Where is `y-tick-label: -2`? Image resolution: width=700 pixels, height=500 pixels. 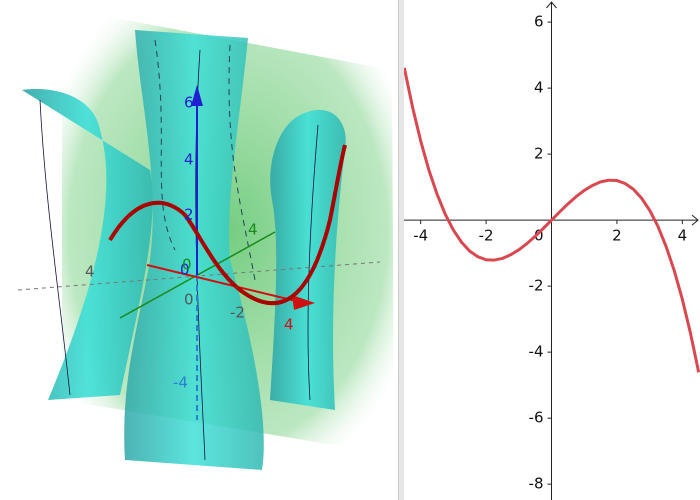 y-tick-label: -2 is located at coordinates (536, 286).